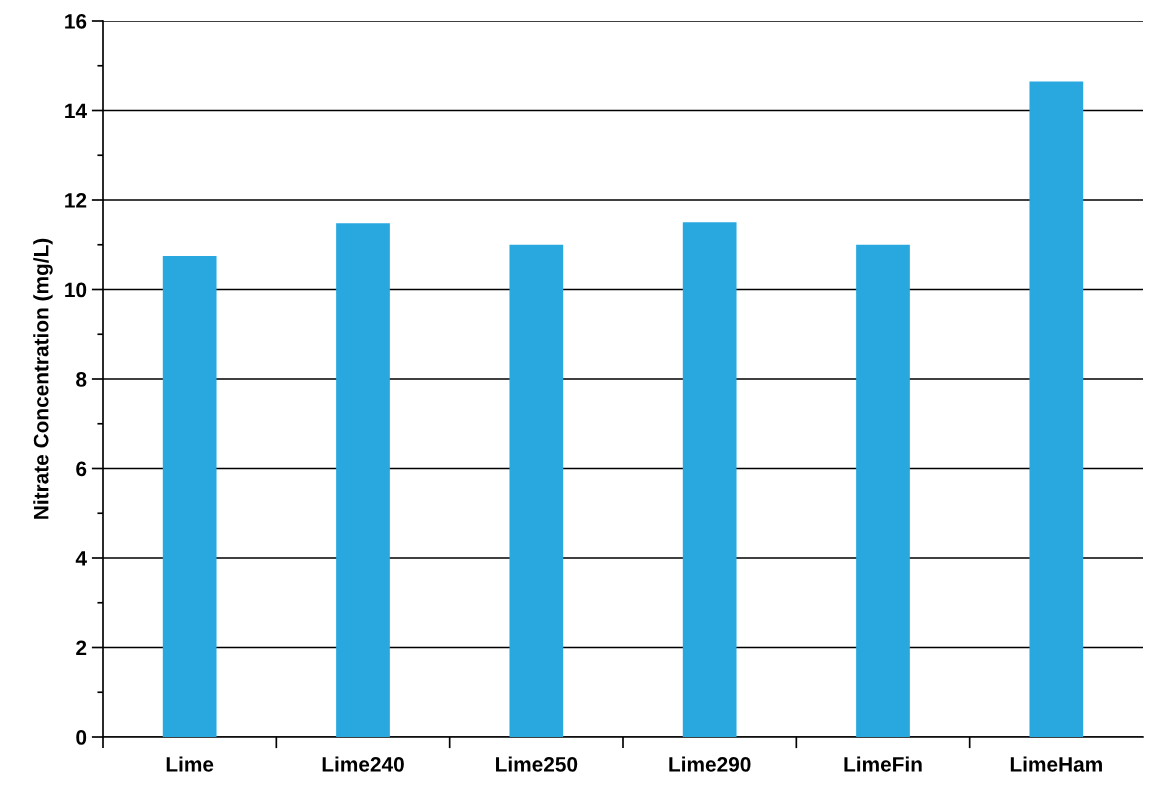 Image resolution: width=1153 pixels, height=785 pixels. What do you see at coordinates (363, 764) in the screenshot?
I see `x-tick-label: Lime240` at bounding box center [363, 764].